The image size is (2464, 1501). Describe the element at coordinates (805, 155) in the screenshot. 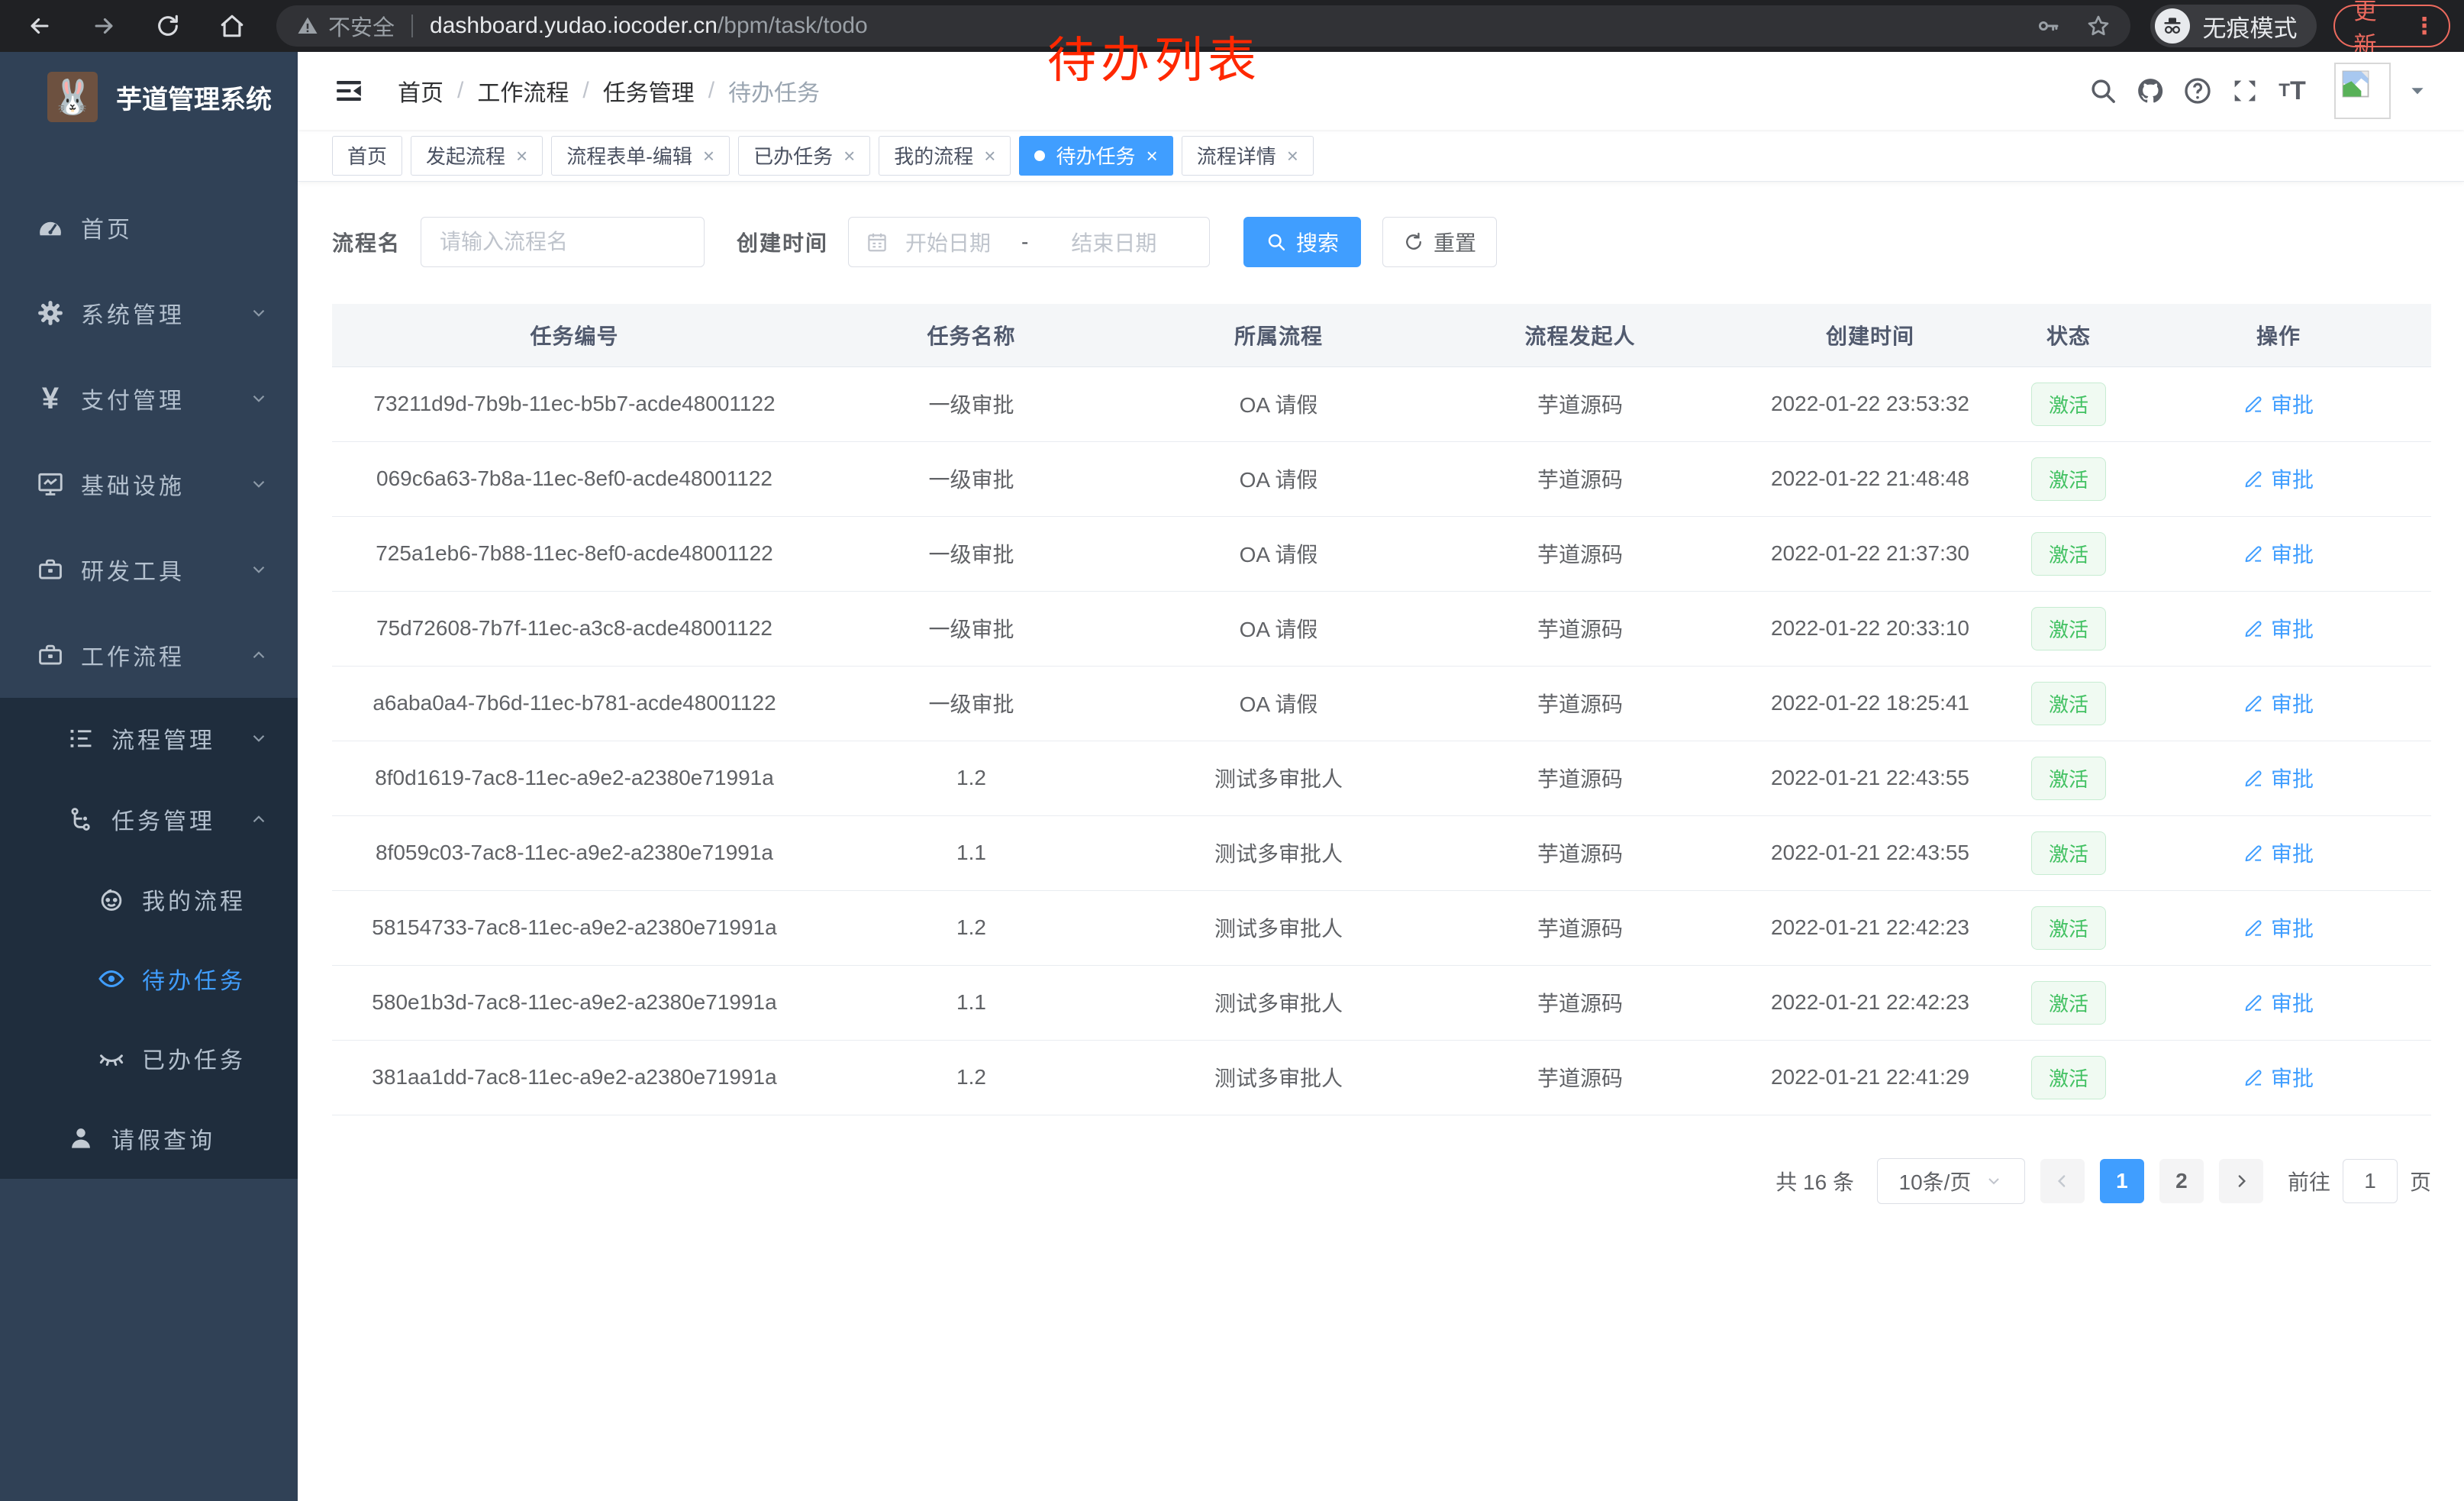

I see `tab-done-tasks: 已办任务 ×` at that location.